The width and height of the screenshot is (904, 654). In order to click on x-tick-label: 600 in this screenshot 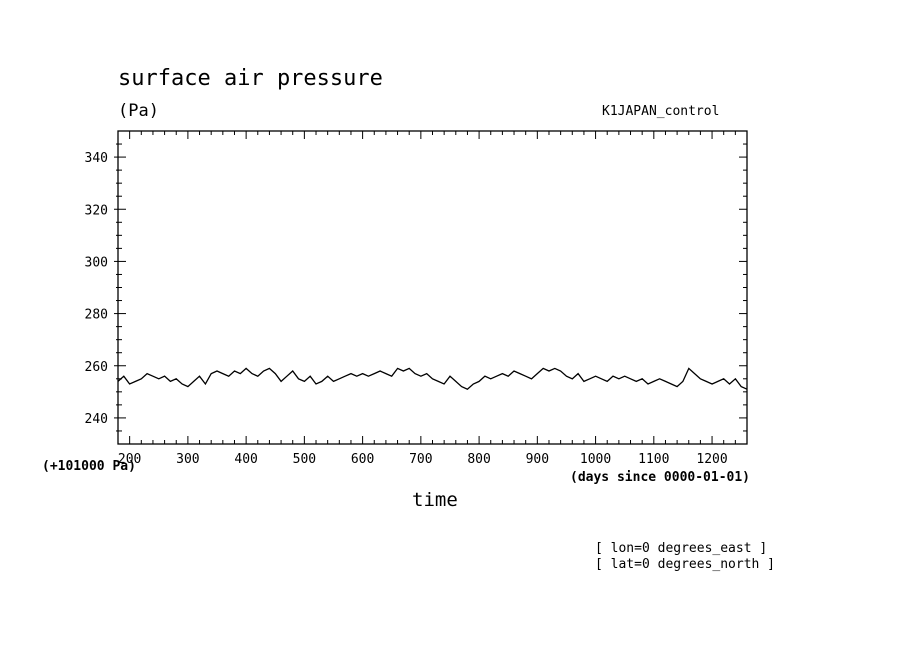, I will do `click(362, 459)`.